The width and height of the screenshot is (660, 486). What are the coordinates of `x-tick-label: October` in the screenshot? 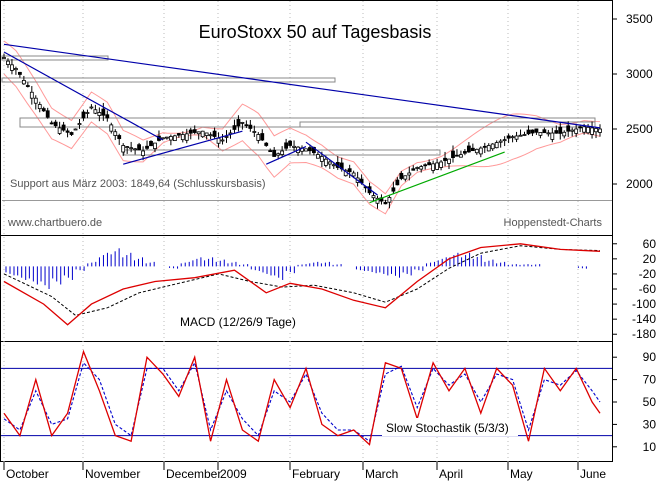 It's located at (27, 474).